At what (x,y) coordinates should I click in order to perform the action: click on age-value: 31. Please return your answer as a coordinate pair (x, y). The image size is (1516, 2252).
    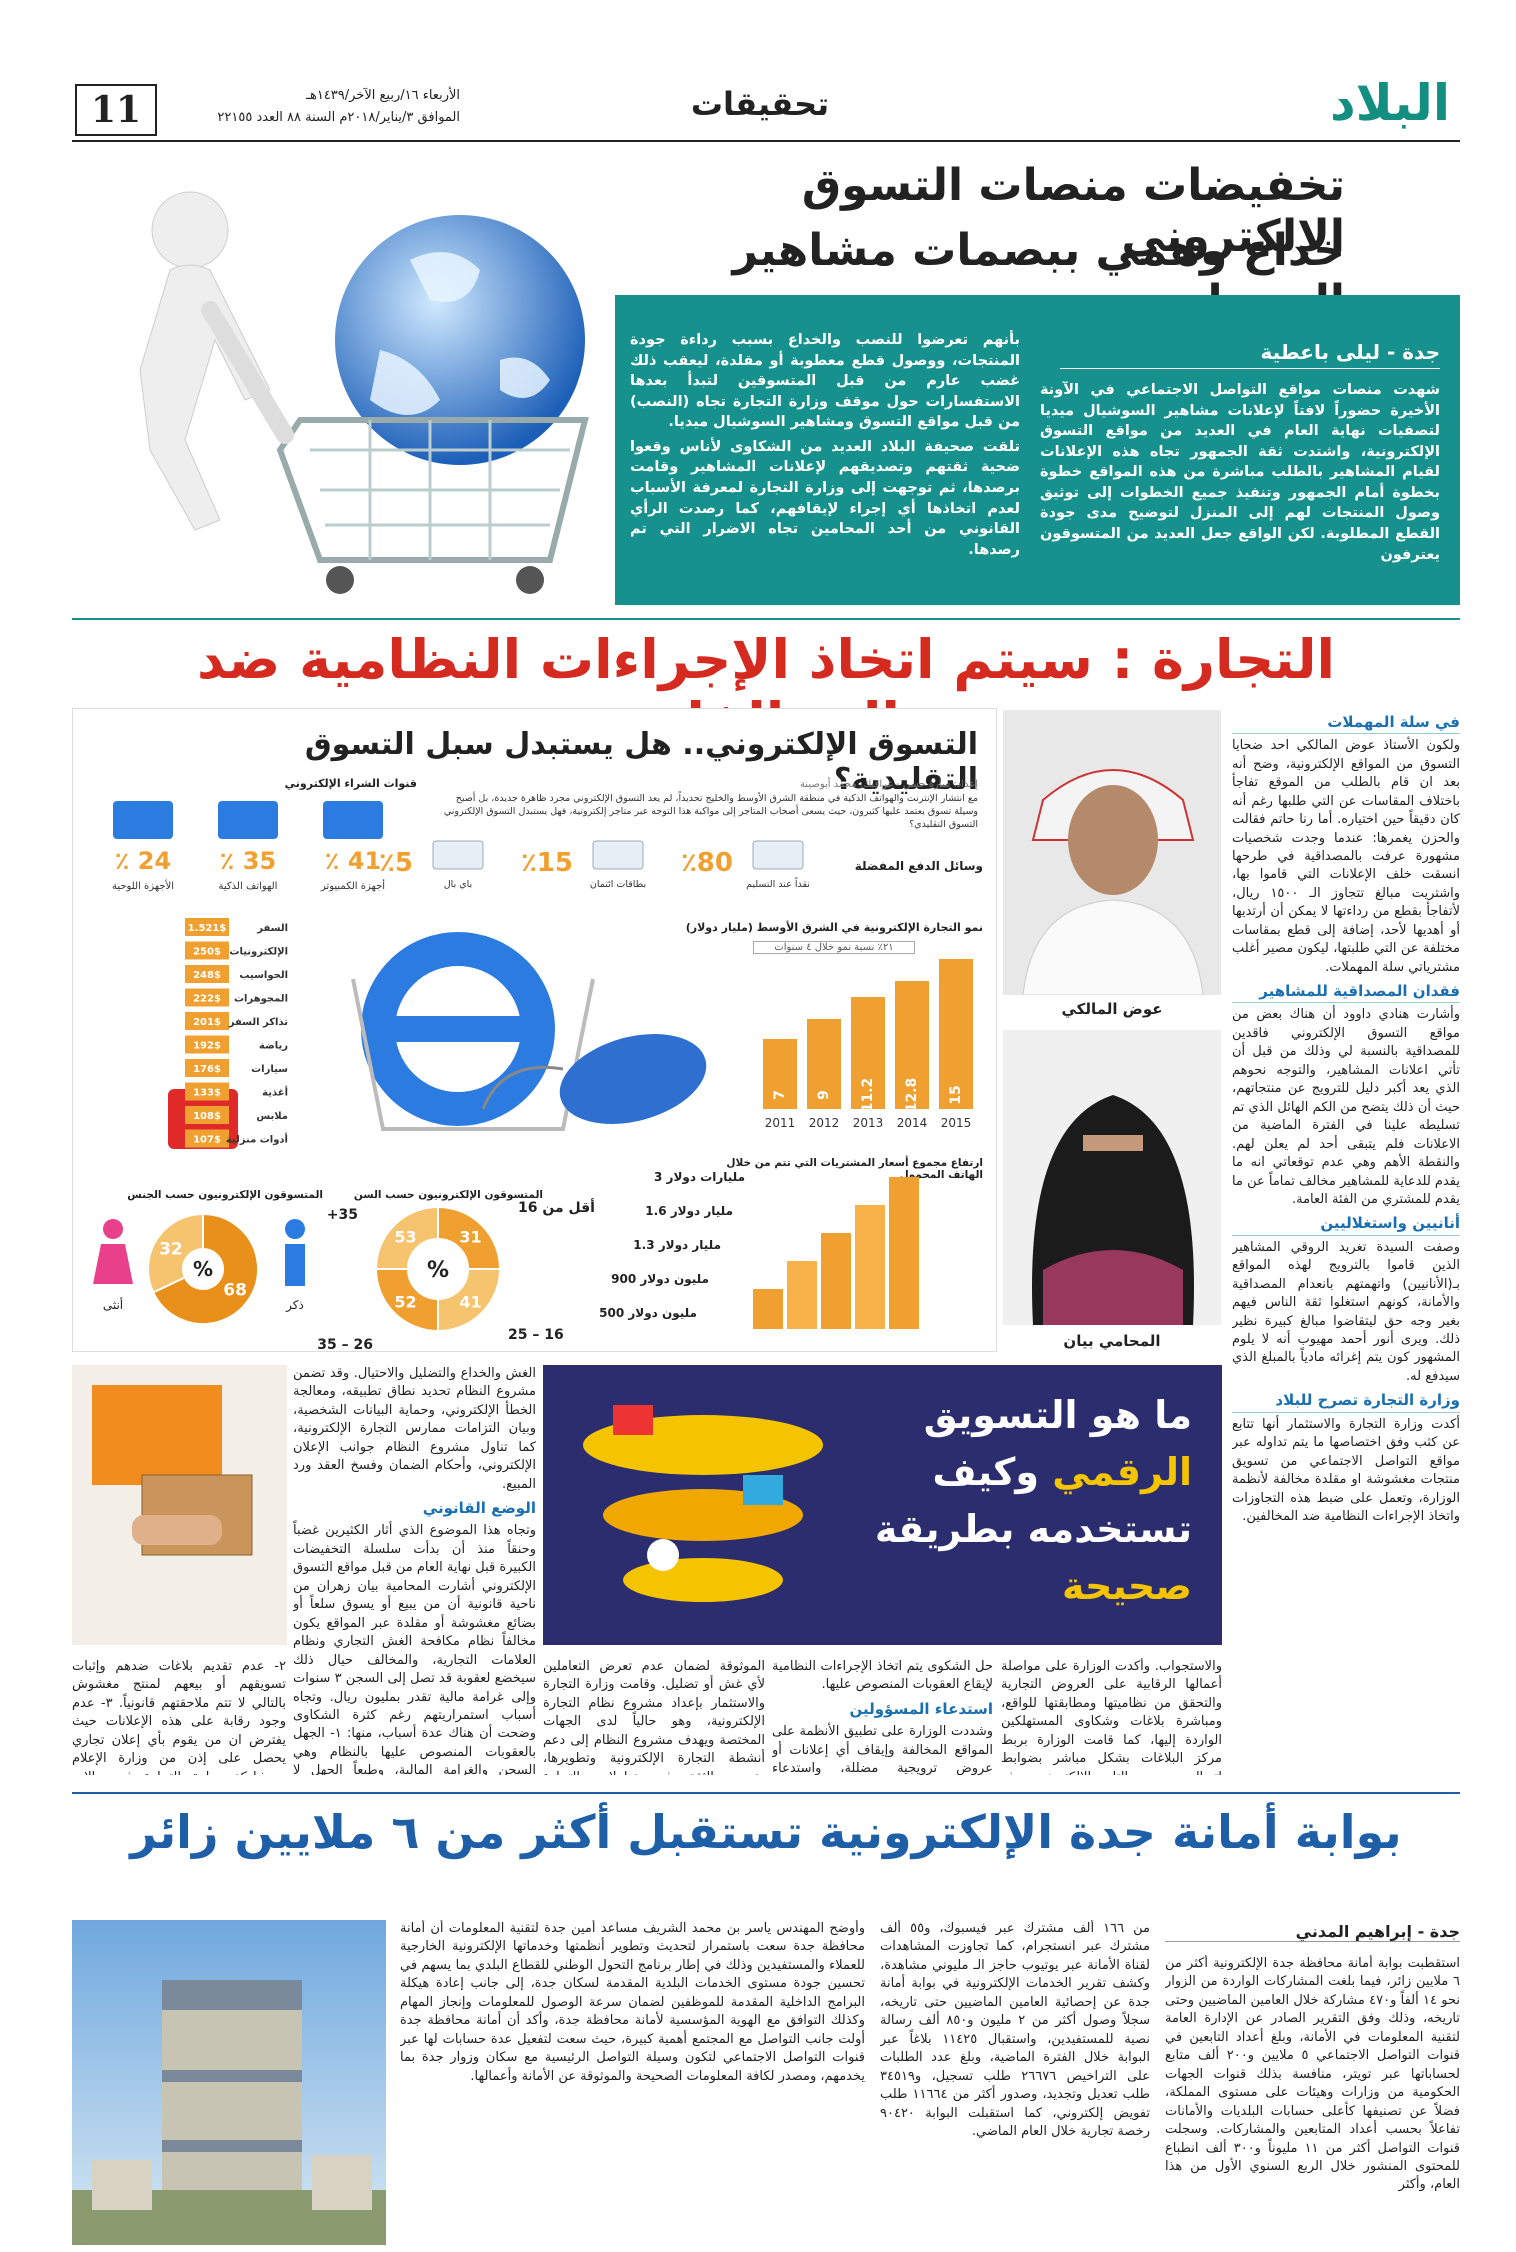
    Looking at the image, I should click on (470, 1236).